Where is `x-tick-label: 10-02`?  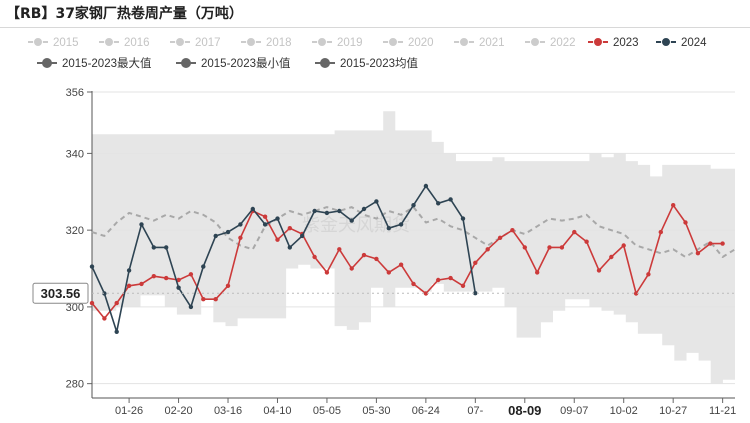 x-tick-label: 10-02 is located at coordinates (624, 411).